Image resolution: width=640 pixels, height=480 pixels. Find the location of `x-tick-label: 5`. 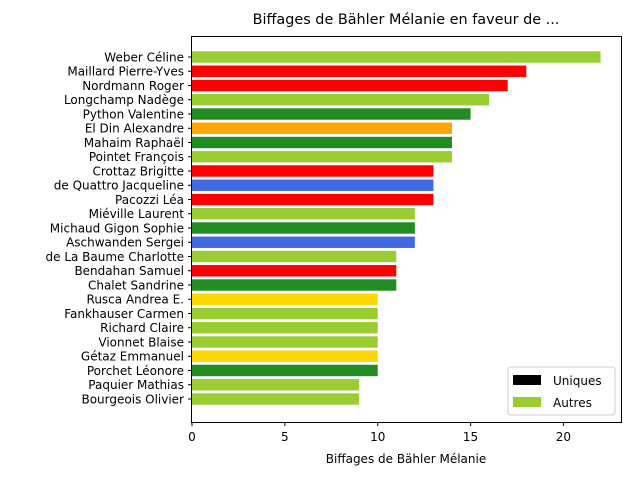

x-tick-label: 5 is located at coordinates (285, 437).